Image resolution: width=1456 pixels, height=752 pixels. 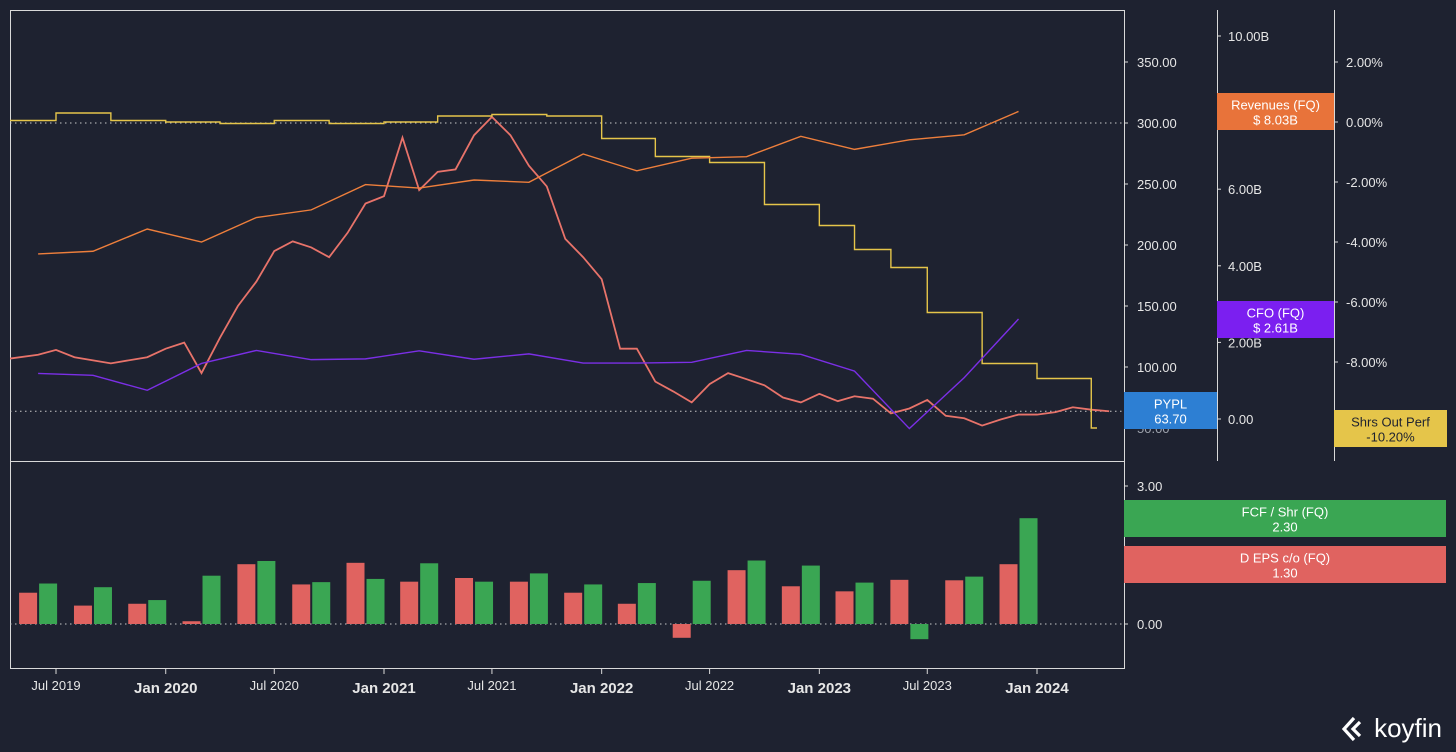 I want to click on perf-axis-tick: -2.00%, so click(x=1367, y=182).